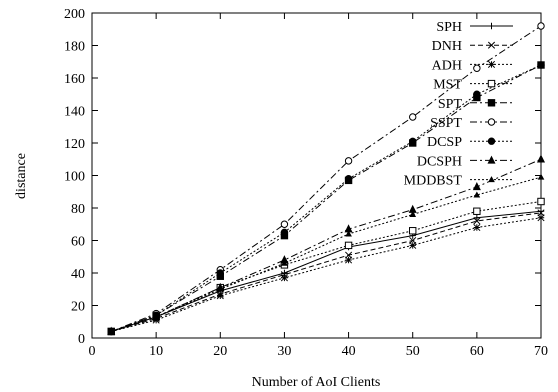  Describe the element at coordinates (74, 112) in the screenshot. I see `y-tick-label: 140` at that location.